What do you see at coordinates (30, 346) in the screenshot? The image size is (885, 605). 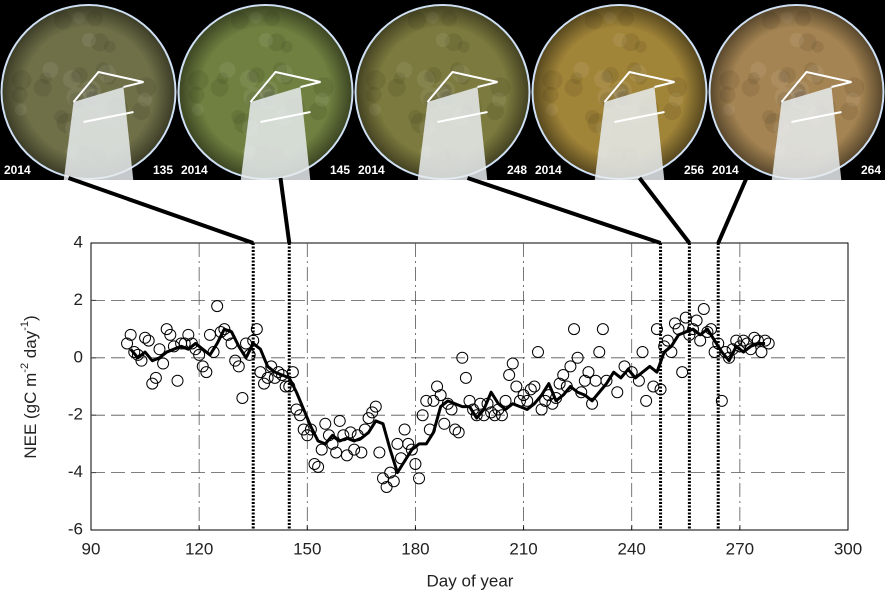 I see `y-label-part: day` at bounding box center [30, 346].